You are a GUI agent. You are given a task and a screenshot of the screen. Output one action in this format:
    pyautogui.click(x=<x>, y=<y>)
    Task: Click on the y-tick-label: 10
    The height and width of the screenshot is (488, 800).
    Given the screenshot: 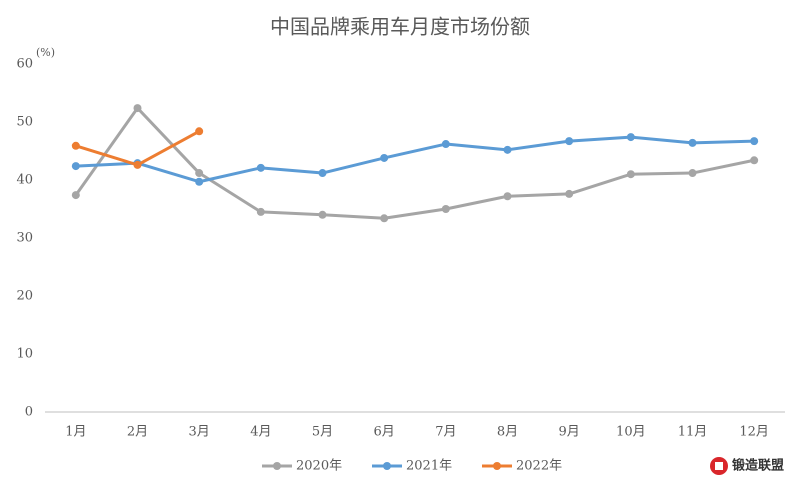 What is the action you would take?
    pyautogui.click(x=24, y=354)
    